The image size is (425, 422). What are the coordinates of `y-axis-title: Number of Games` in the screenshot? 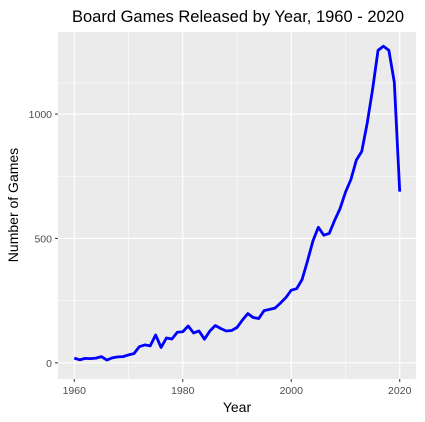 It's located at (13, 205).